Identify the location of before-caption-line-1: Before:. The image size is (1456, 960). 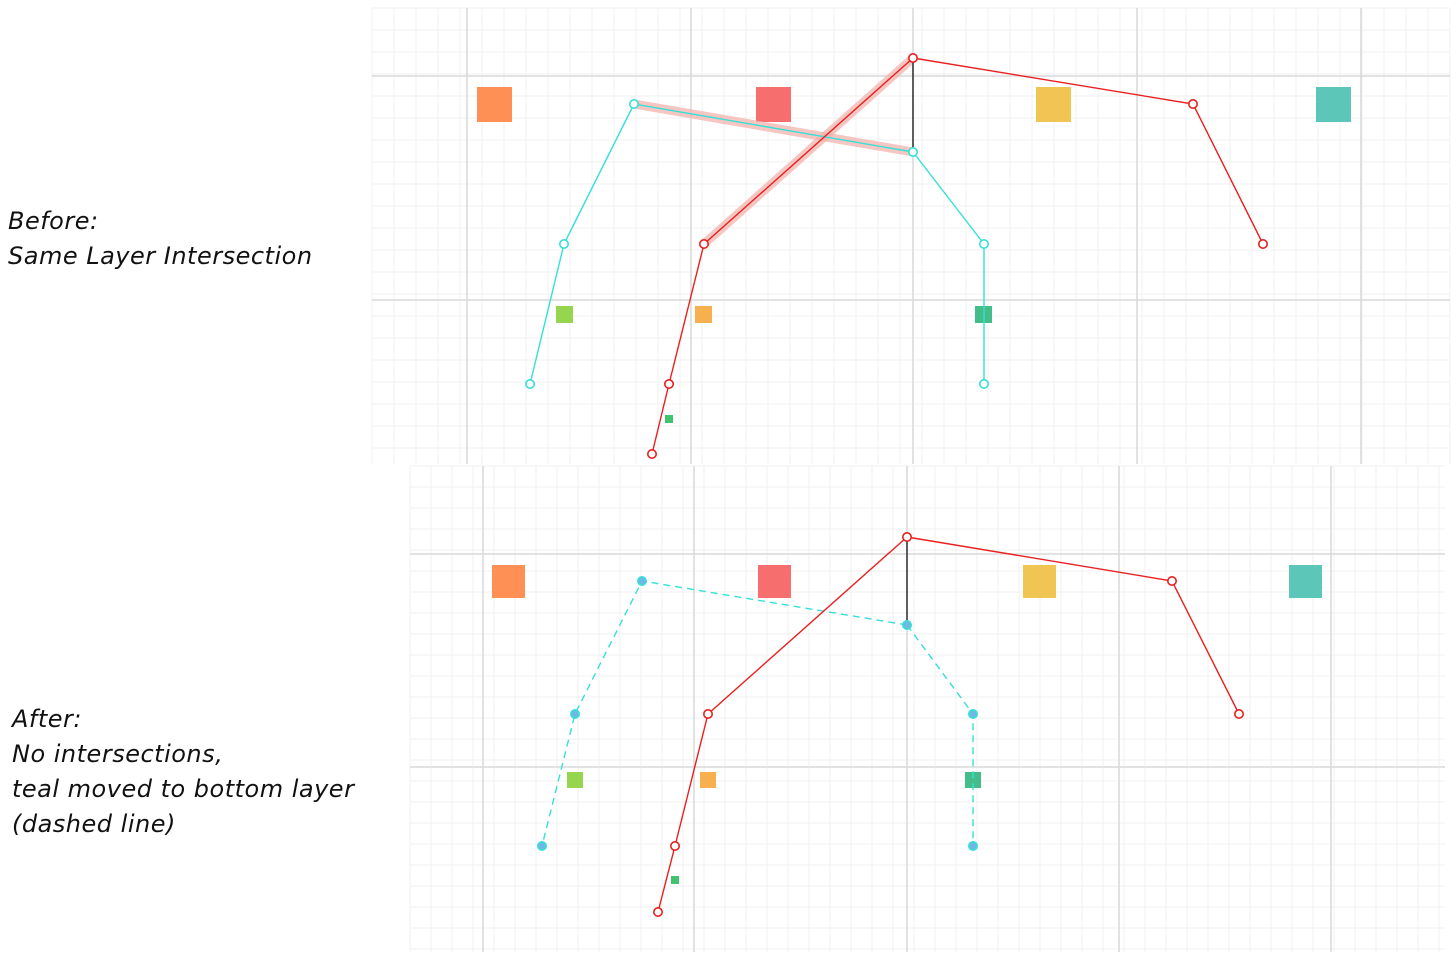
(53, 221).